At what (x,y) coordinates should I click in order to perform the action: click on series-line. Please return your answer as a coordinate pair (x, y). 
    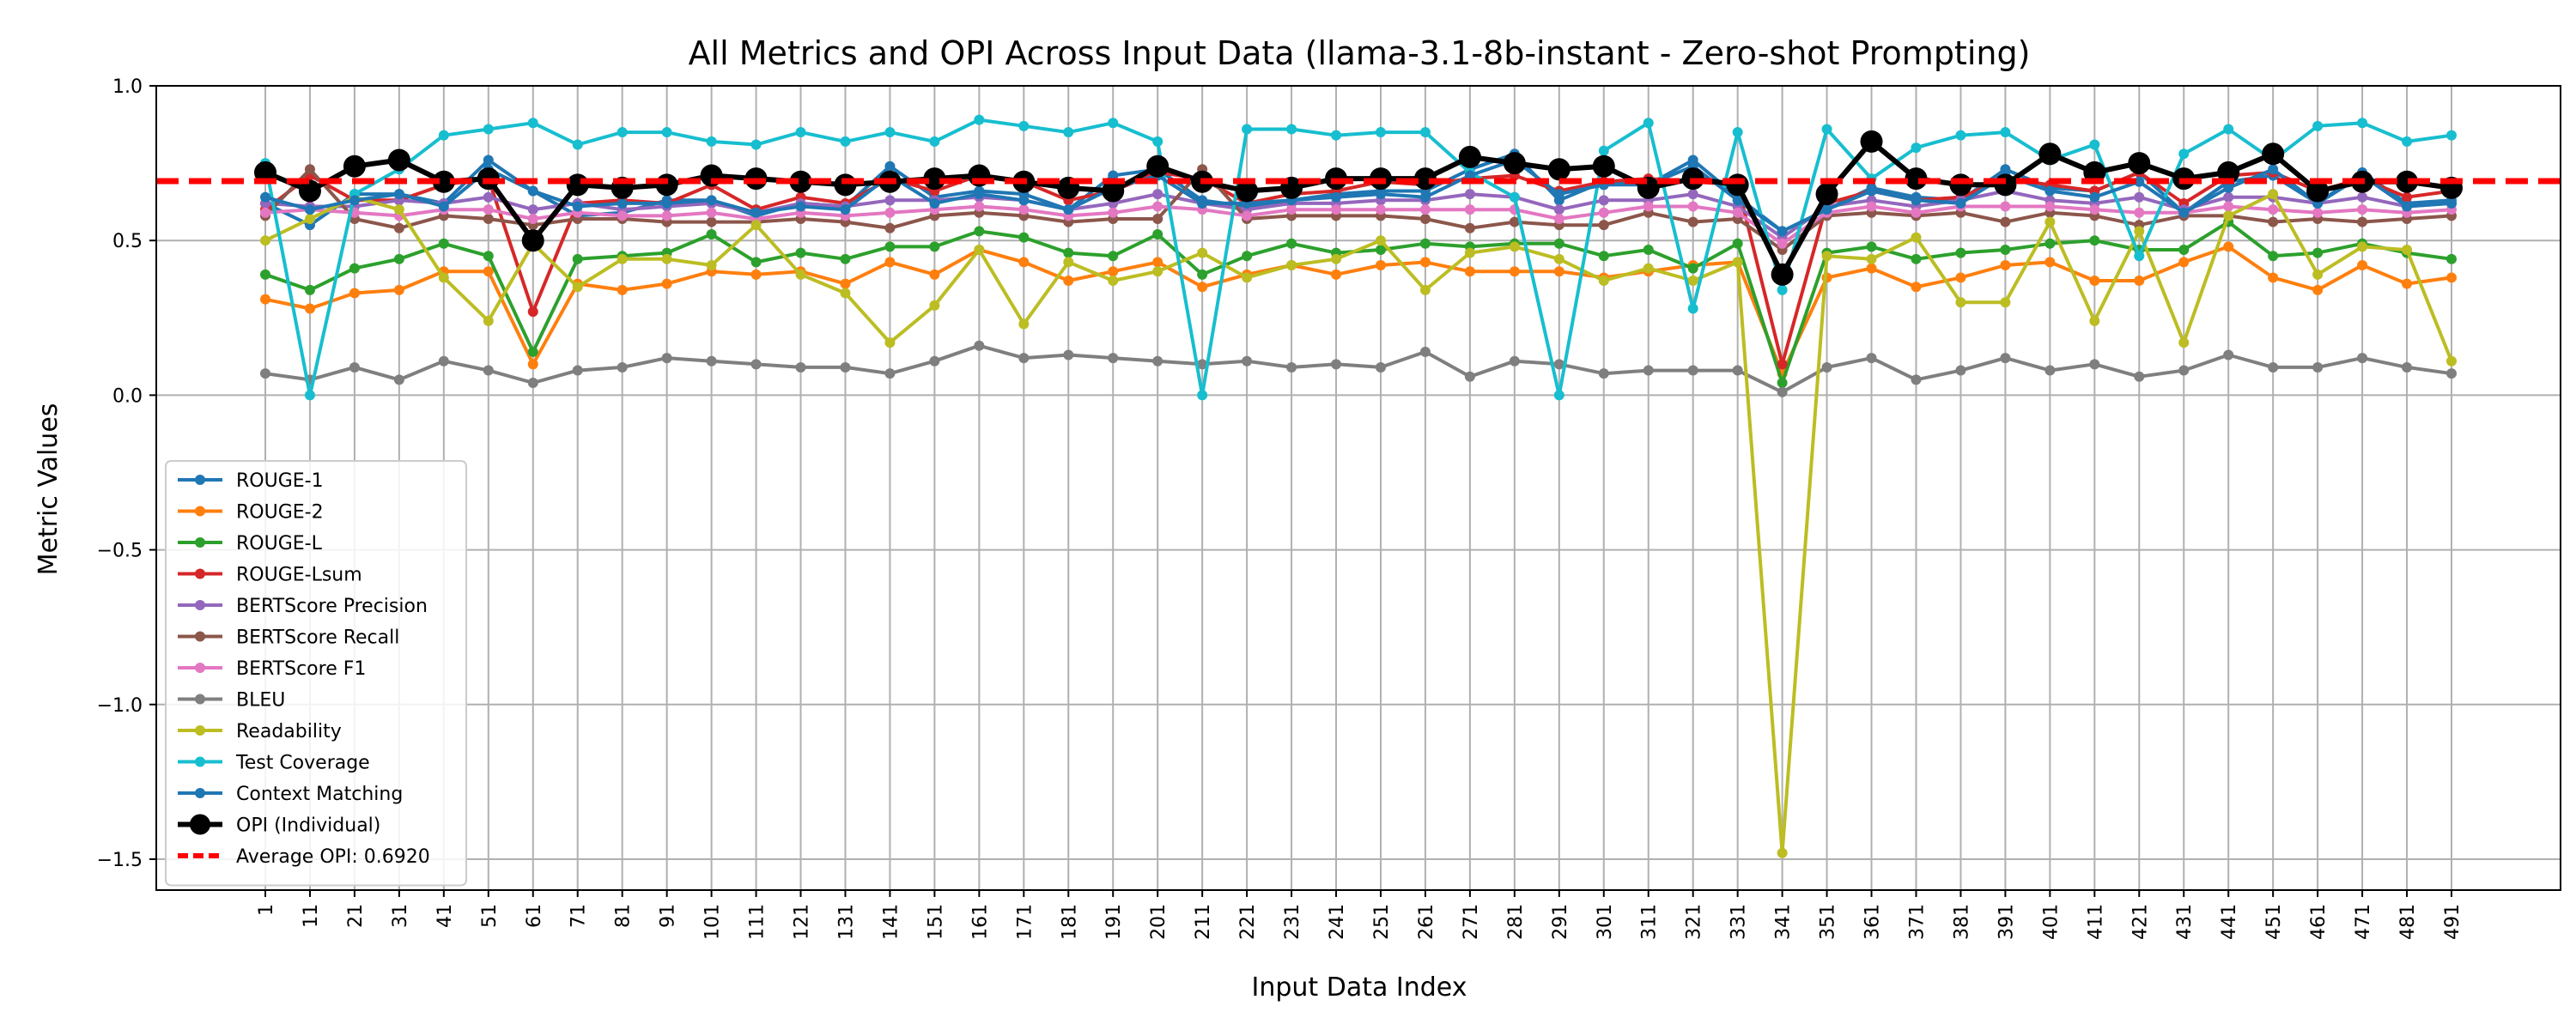
    Looking at the image, I should click on (1358, 214).